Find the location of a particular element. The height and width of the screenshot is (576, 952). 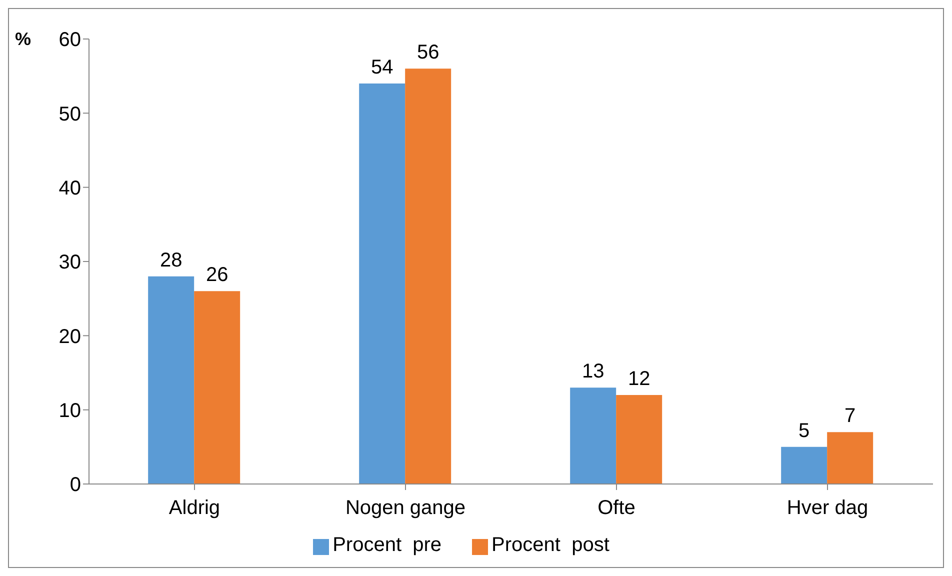

data-label: 28 is located at coordinates (171, 260).